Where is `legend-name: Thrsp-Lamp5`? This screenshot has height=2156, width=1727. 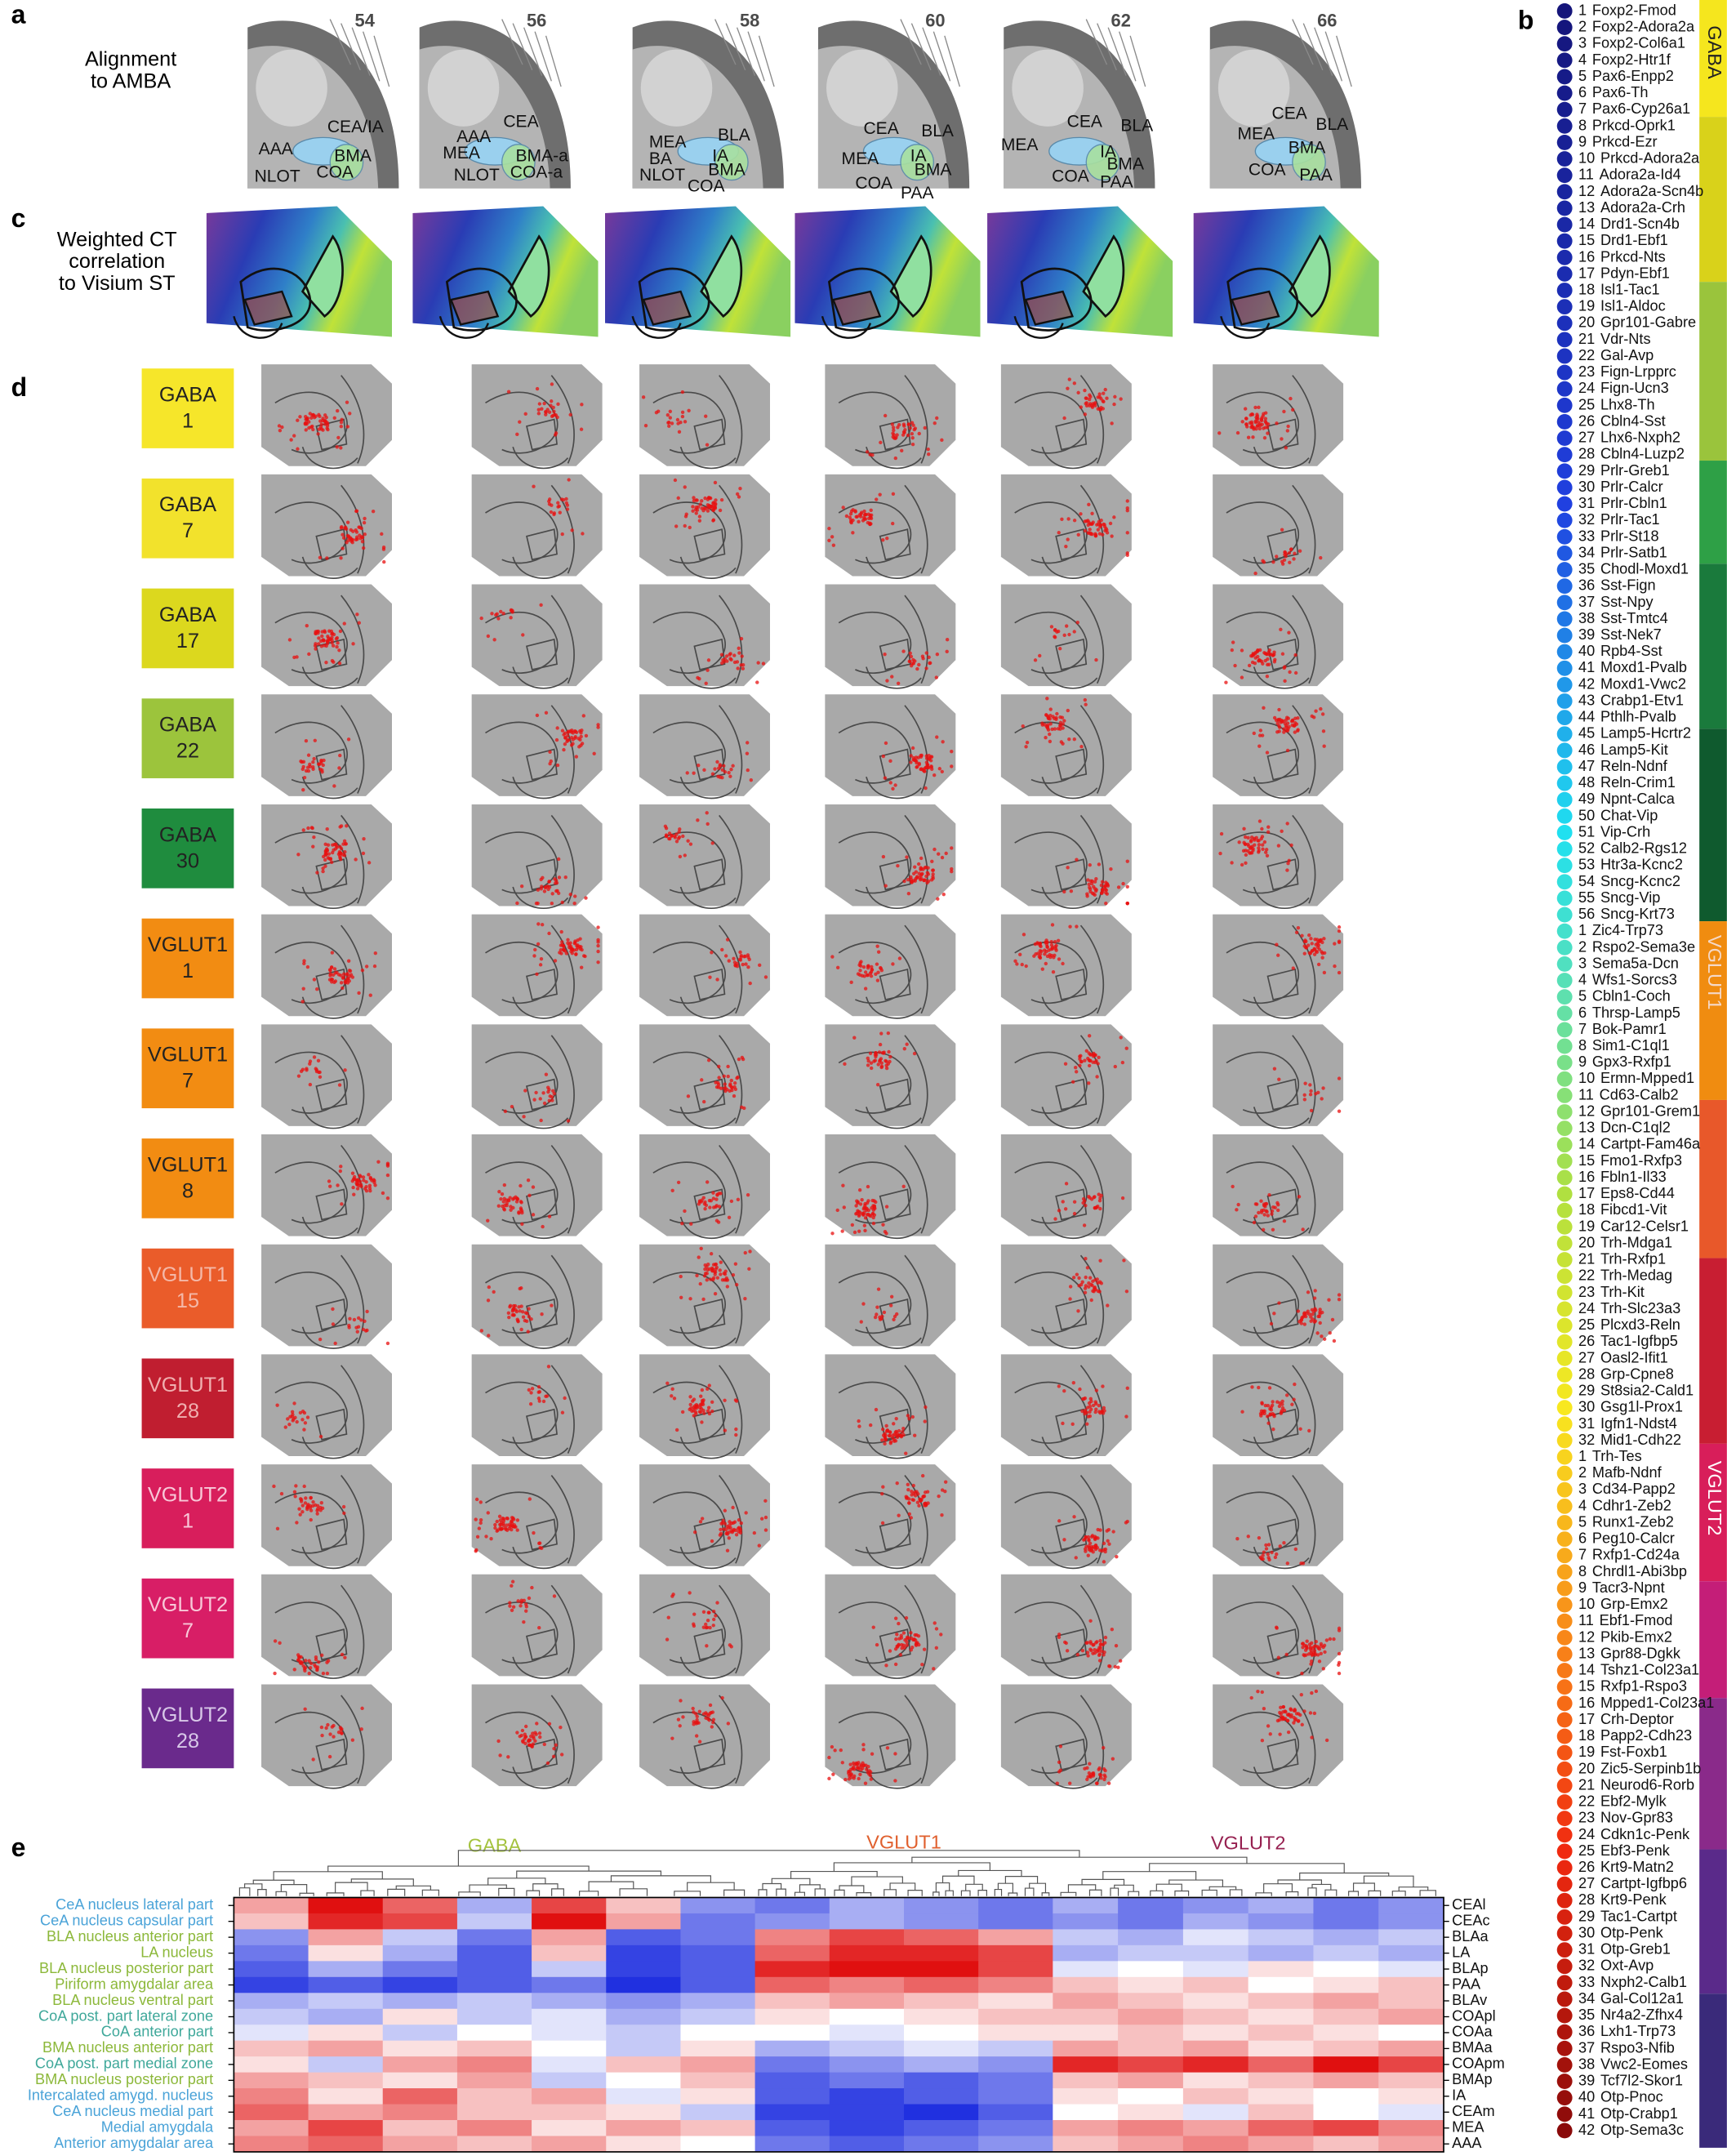 legend-name: Thrsp-Lamp5 is located at coordinates (1636, 1012).